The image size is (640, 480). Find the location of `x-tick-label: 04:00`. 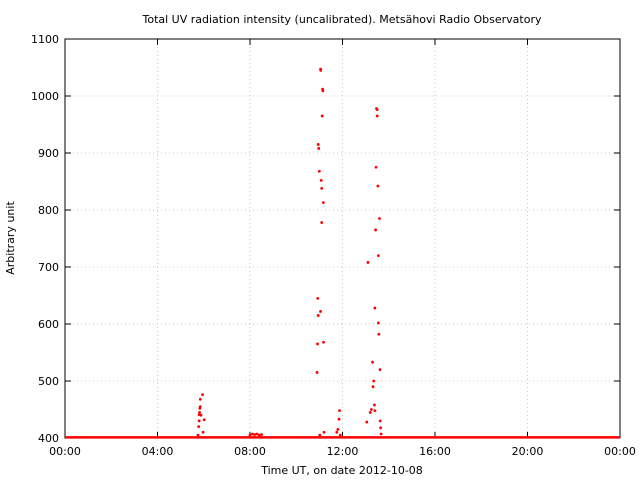

x-tick-label: 04:00 is located at coordinates (158, 451).